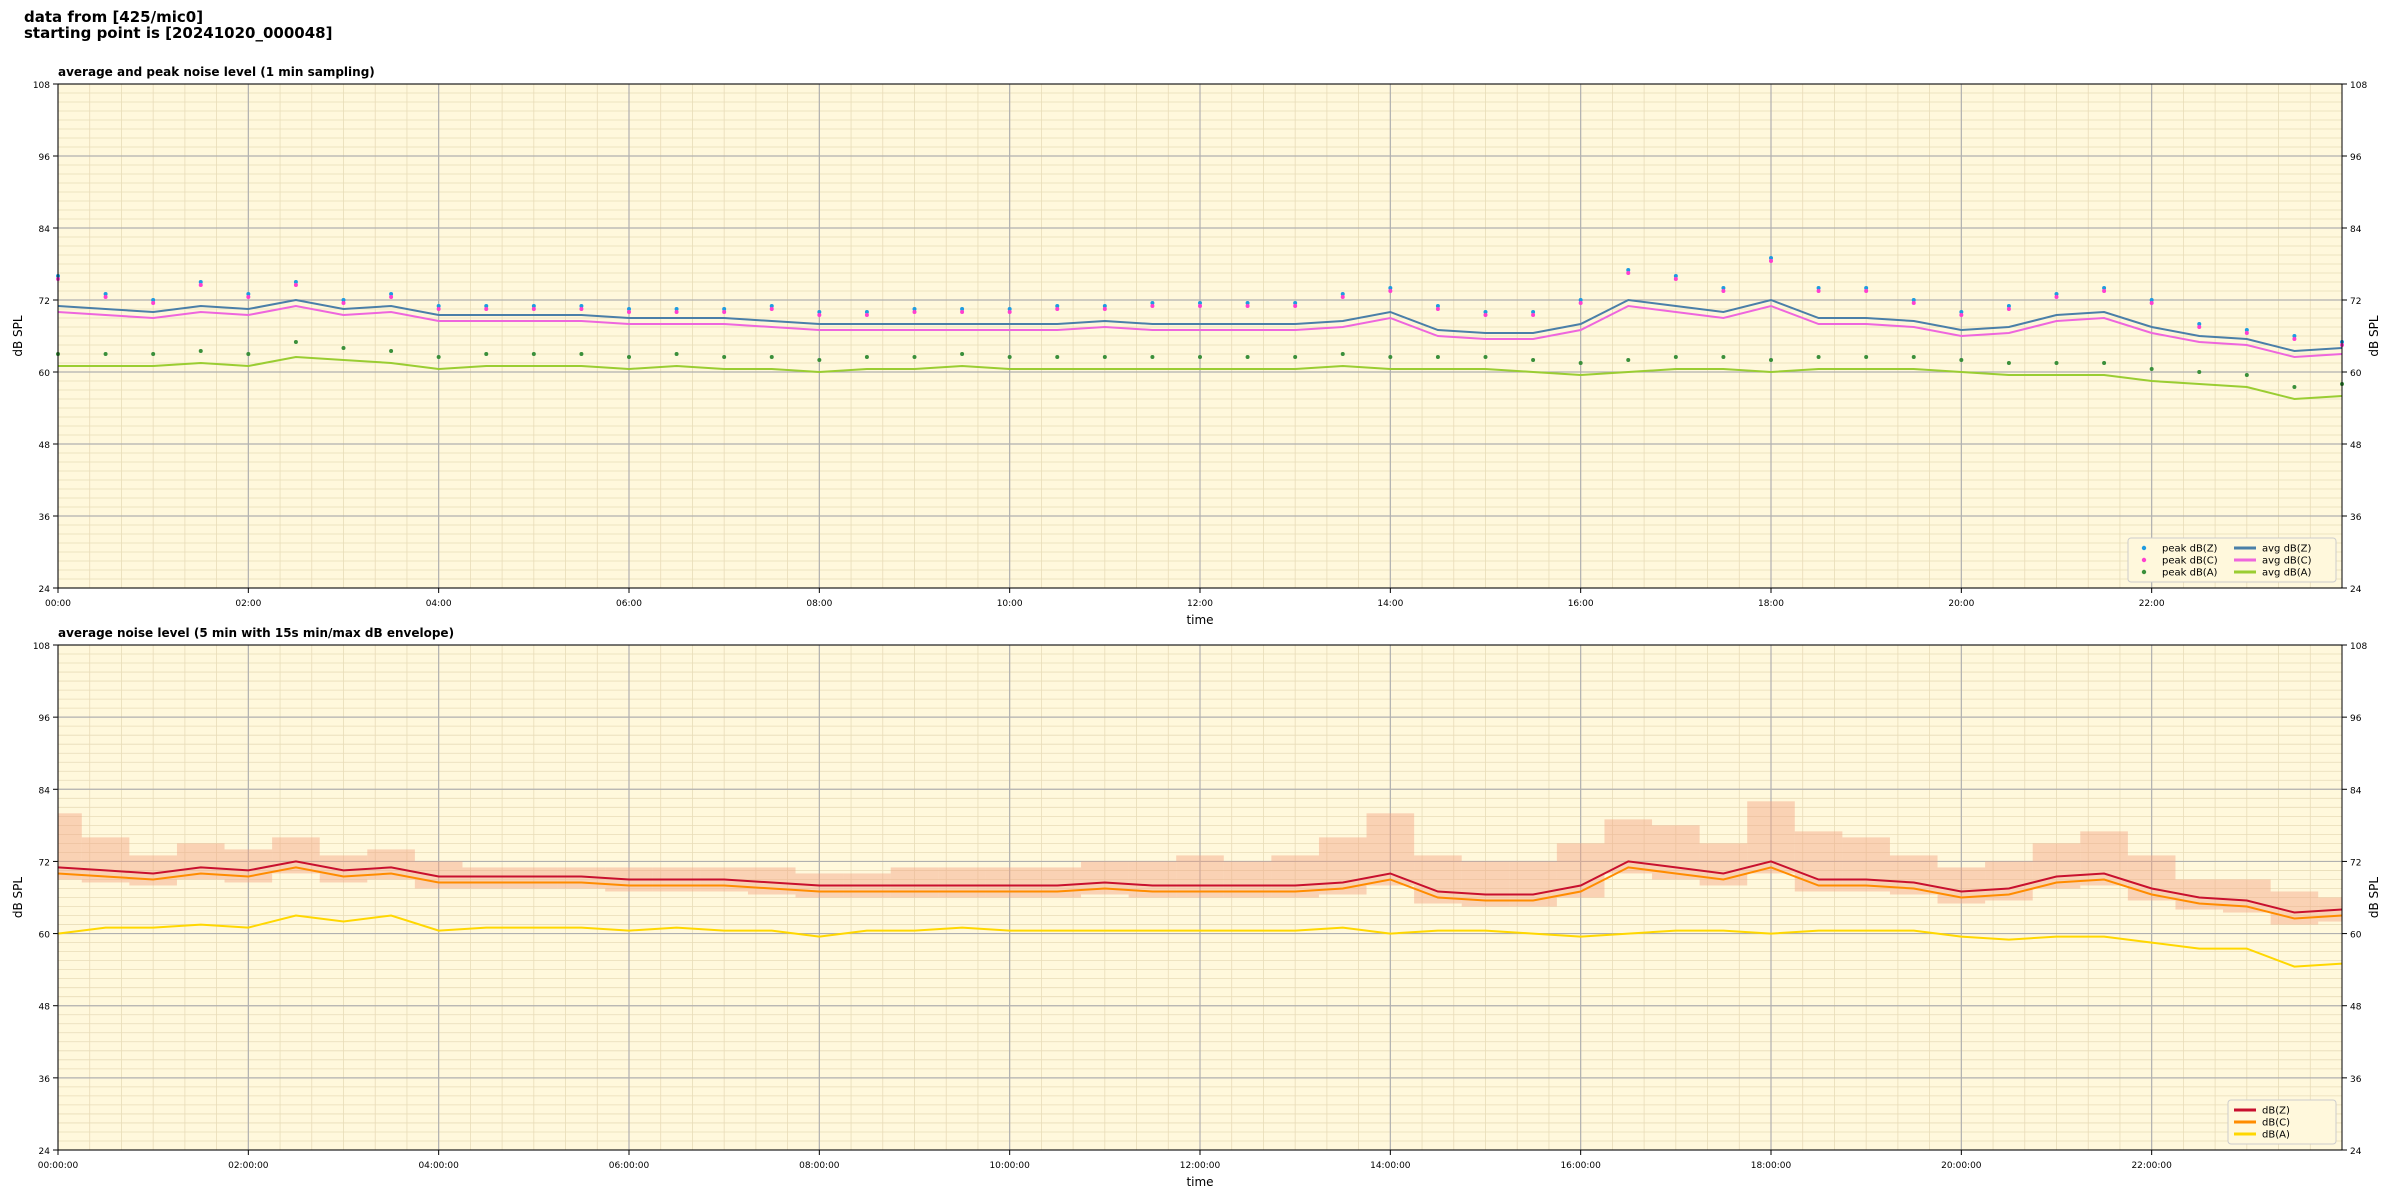  I want to click on x-tick-label: 06:00, so click(629, 604).